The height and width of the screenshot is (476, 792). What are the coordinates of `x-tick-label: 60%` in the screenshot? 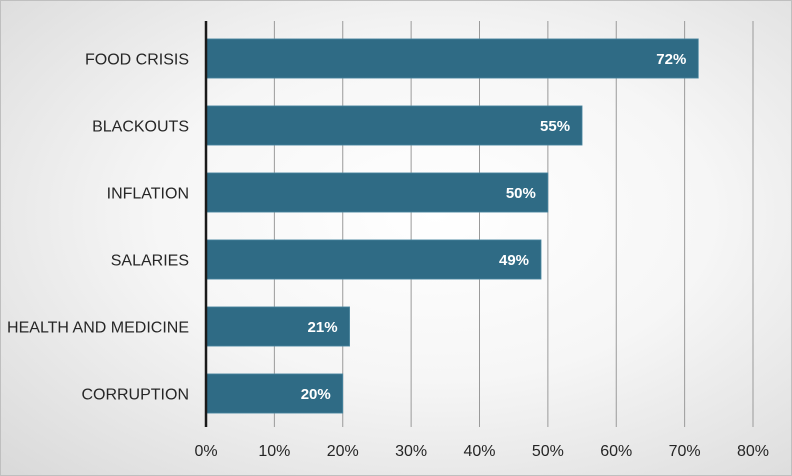 It's located at (616, 451).